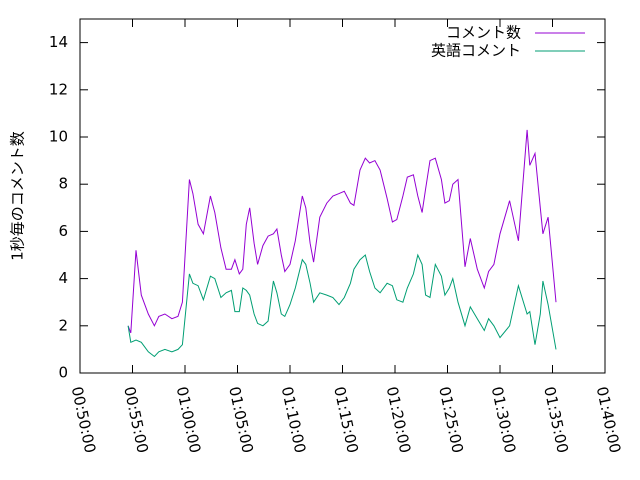 The height and width of the screenshot is (480, 640). What do you see at coordinates (483, 33) in the screenshot?
I see `legend-label: コメント数` at bounding box center [483, 33].